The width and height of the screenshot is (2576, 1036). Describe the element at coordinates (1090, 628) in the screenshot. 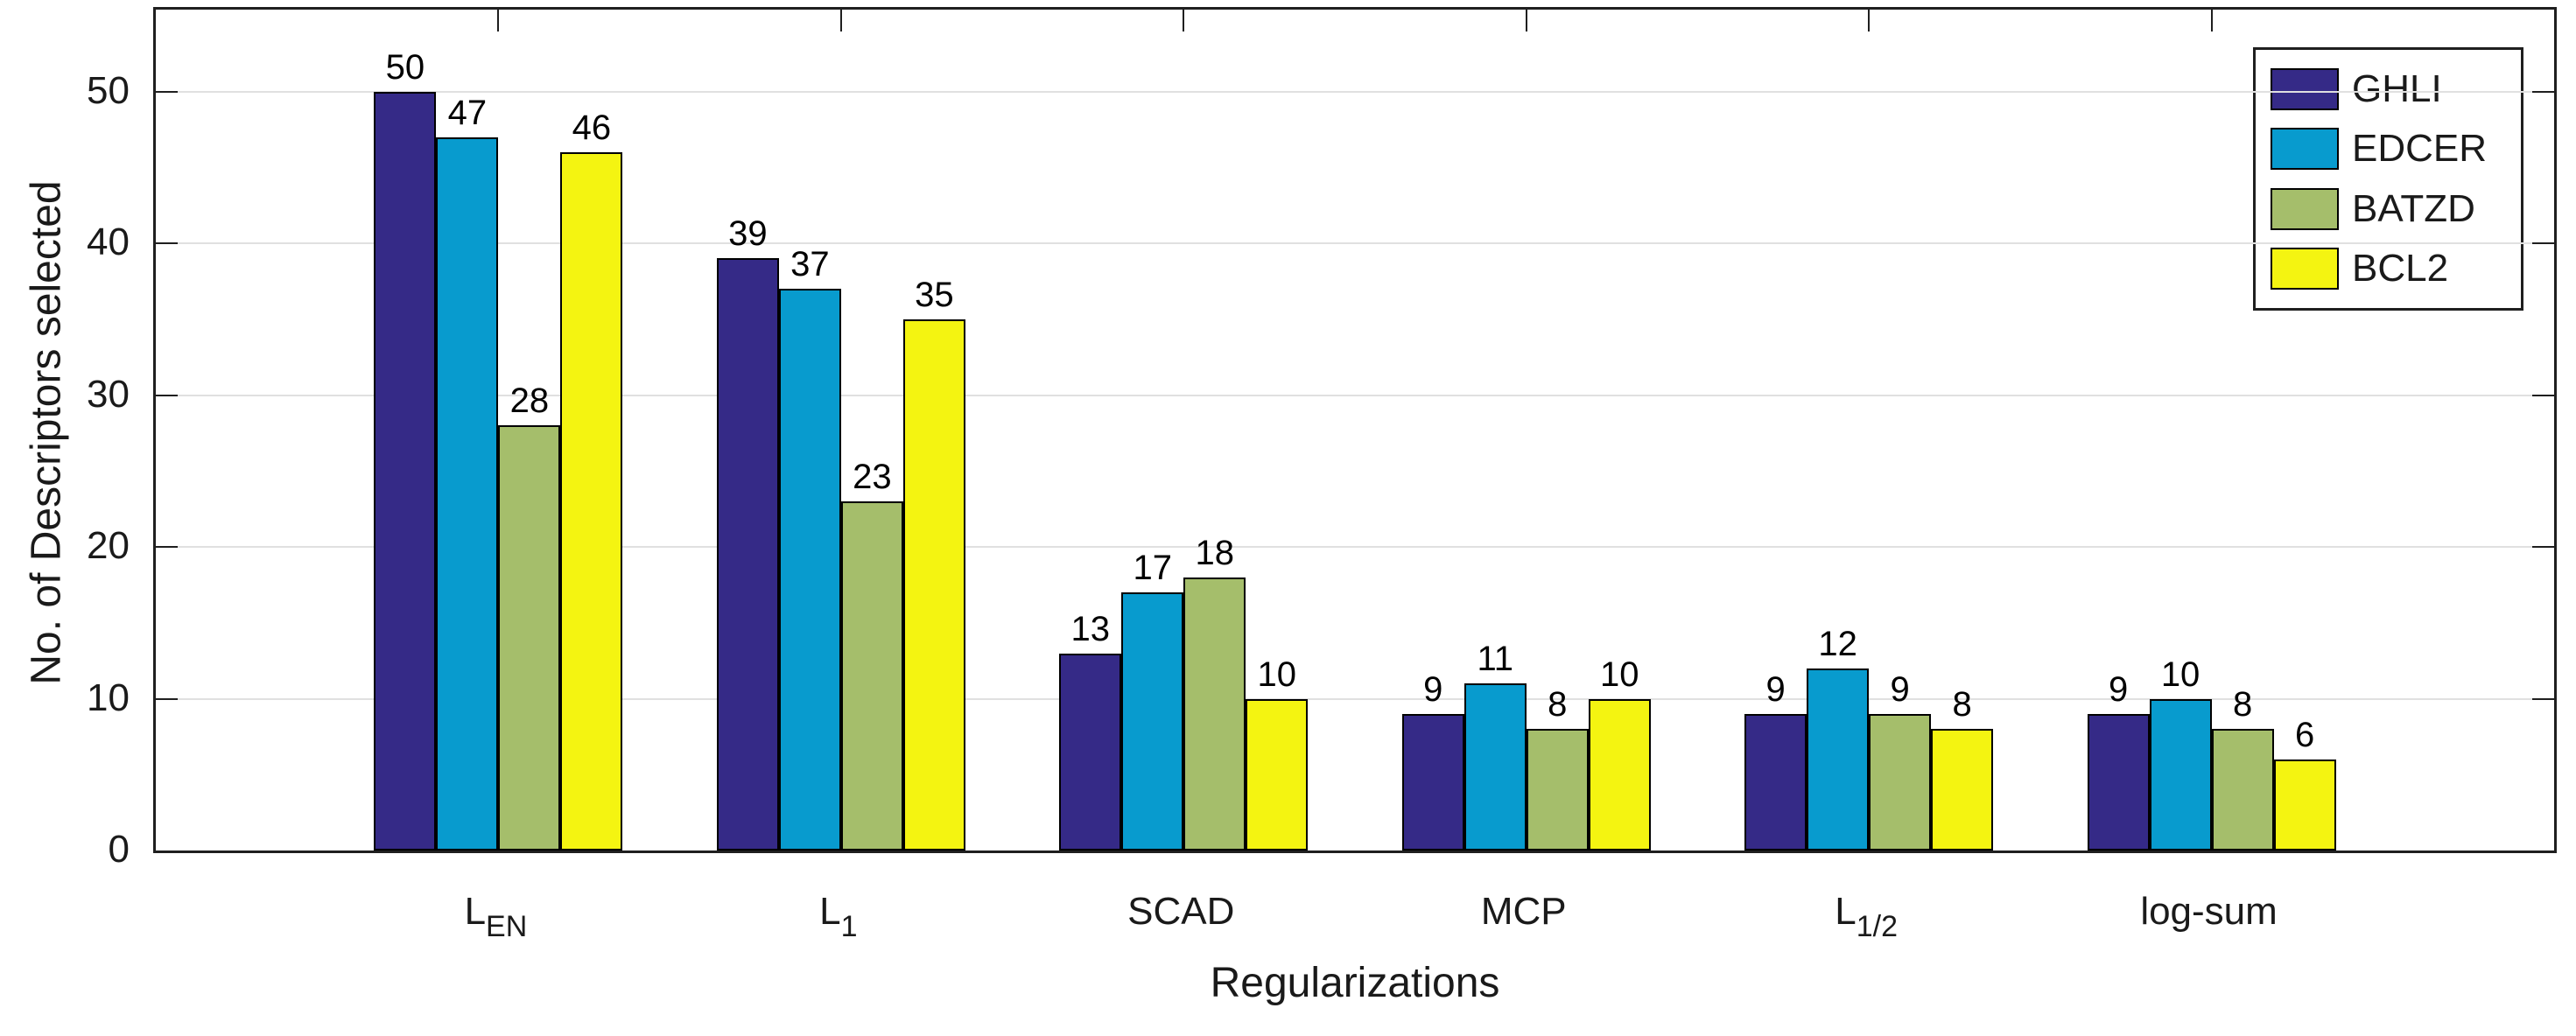

I see `bar-value-label: 13` at that location.